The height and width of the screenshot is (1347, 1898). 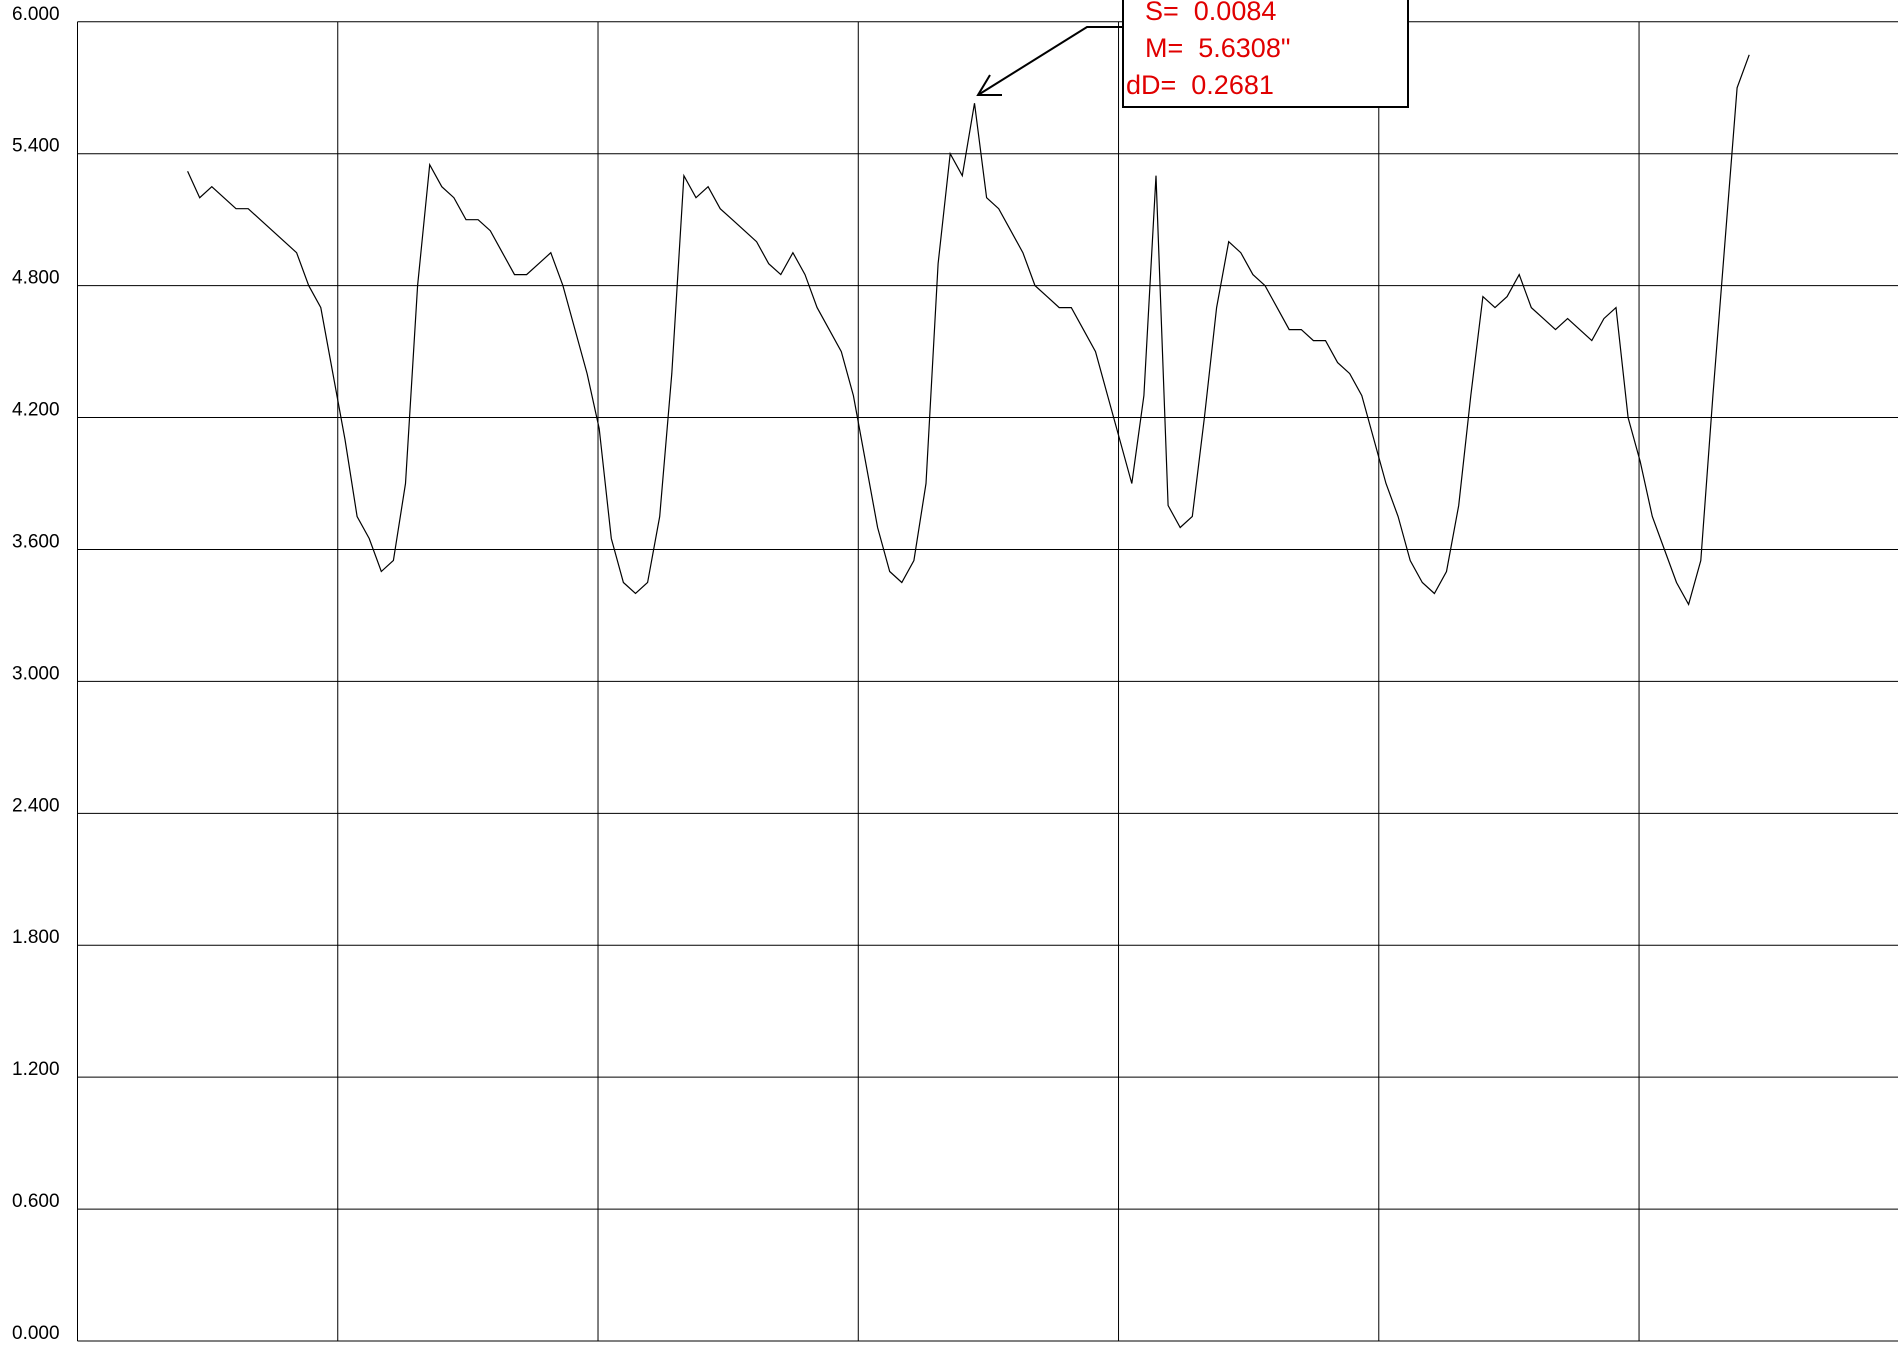 I want to click on annotation-box, so click(x=1265, y=54).